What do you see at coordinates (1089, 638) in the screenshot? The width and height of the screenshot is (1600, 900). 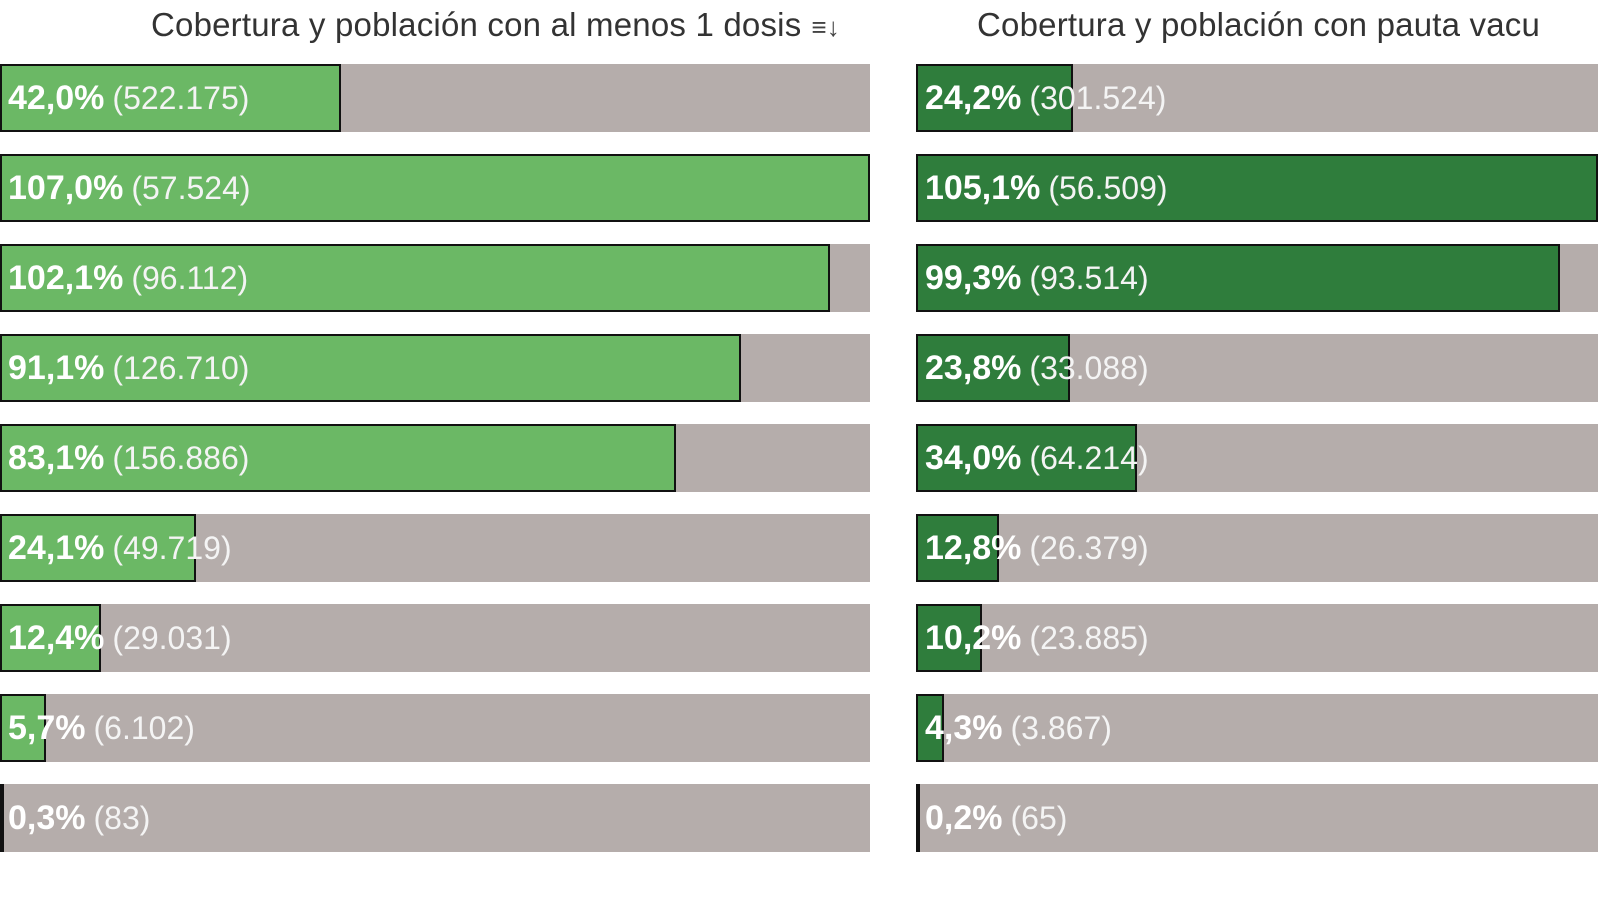 I see `population-label: (23.885)` at bounding box center [1089, 638].